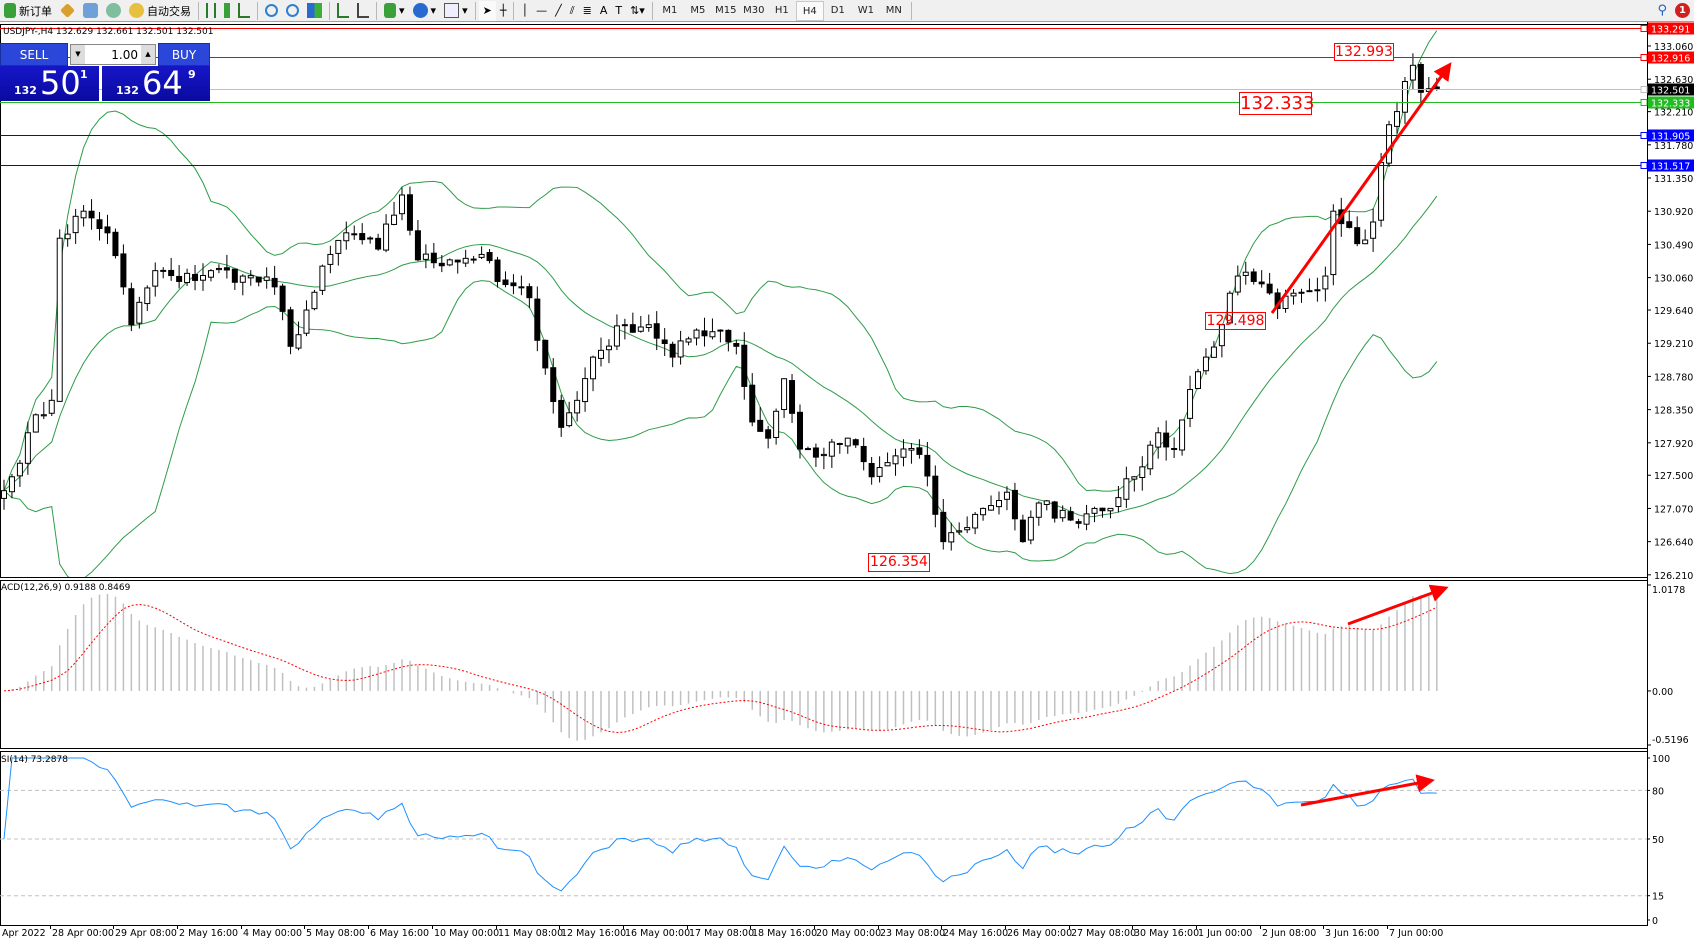 The height and width of the screenshot is (939, 1694). What do you see at coordinates (726, 10) in the screenshot?
I see `timeframe-m15: M15` at bounding box center [726, 10].